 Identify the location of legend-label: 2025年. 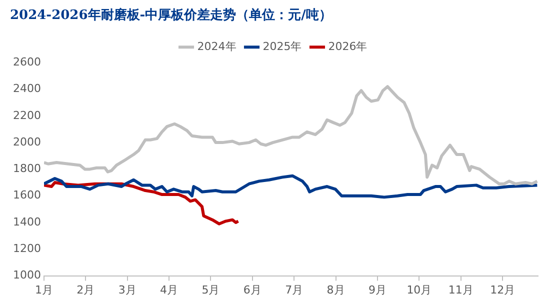
(282, 46).